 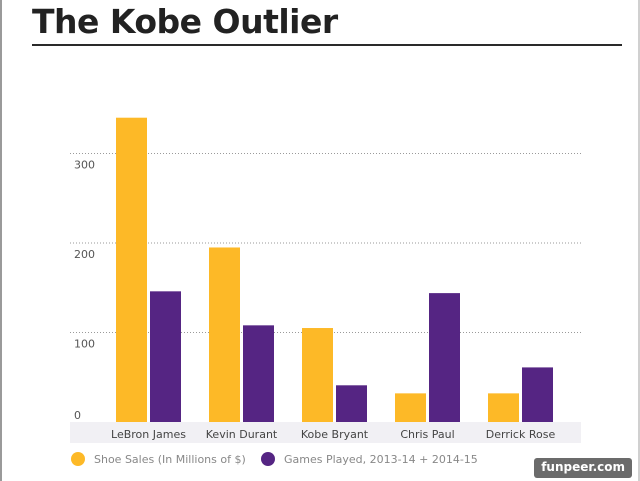 What do you see at coordinates (84, 344) in the screenshot?
I see `y-tick-label: 100` at bounding box center [84, 344].